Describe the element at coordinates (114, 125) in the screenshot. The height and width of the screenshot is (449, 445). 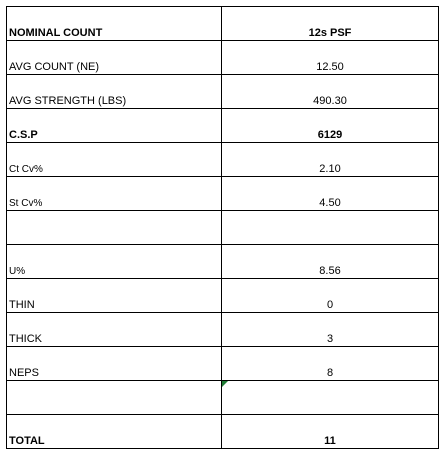
I see `label: C.S.P` at that location.